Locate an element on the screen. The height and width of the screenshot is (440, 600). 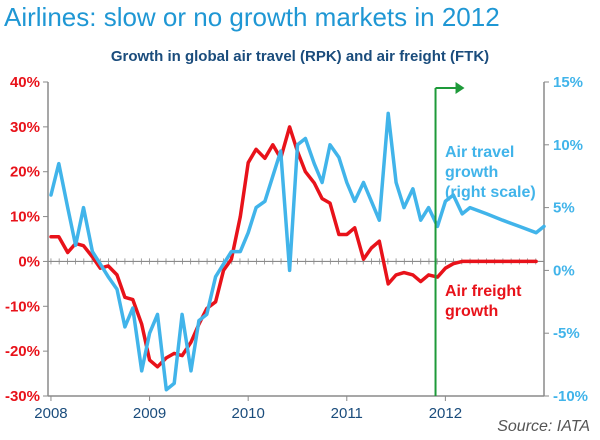
x-tick-label: 2010 is located at coordinates (247, 413).